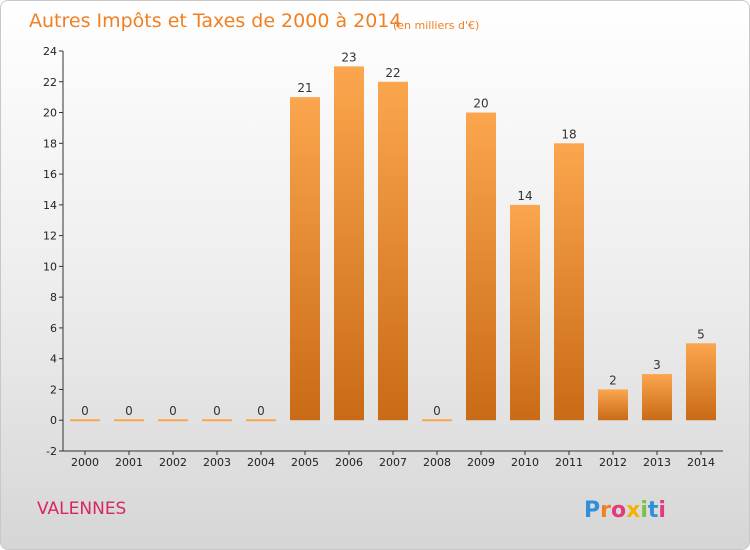  I want to click on proxiti-logo: Proxiti, so click(625, 510).